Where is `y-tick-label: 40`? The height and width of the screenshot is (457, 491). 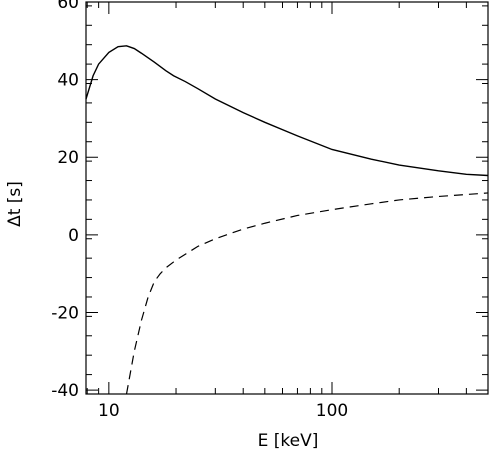
y-tick-label: 40 is located at coordinates (68, 81).